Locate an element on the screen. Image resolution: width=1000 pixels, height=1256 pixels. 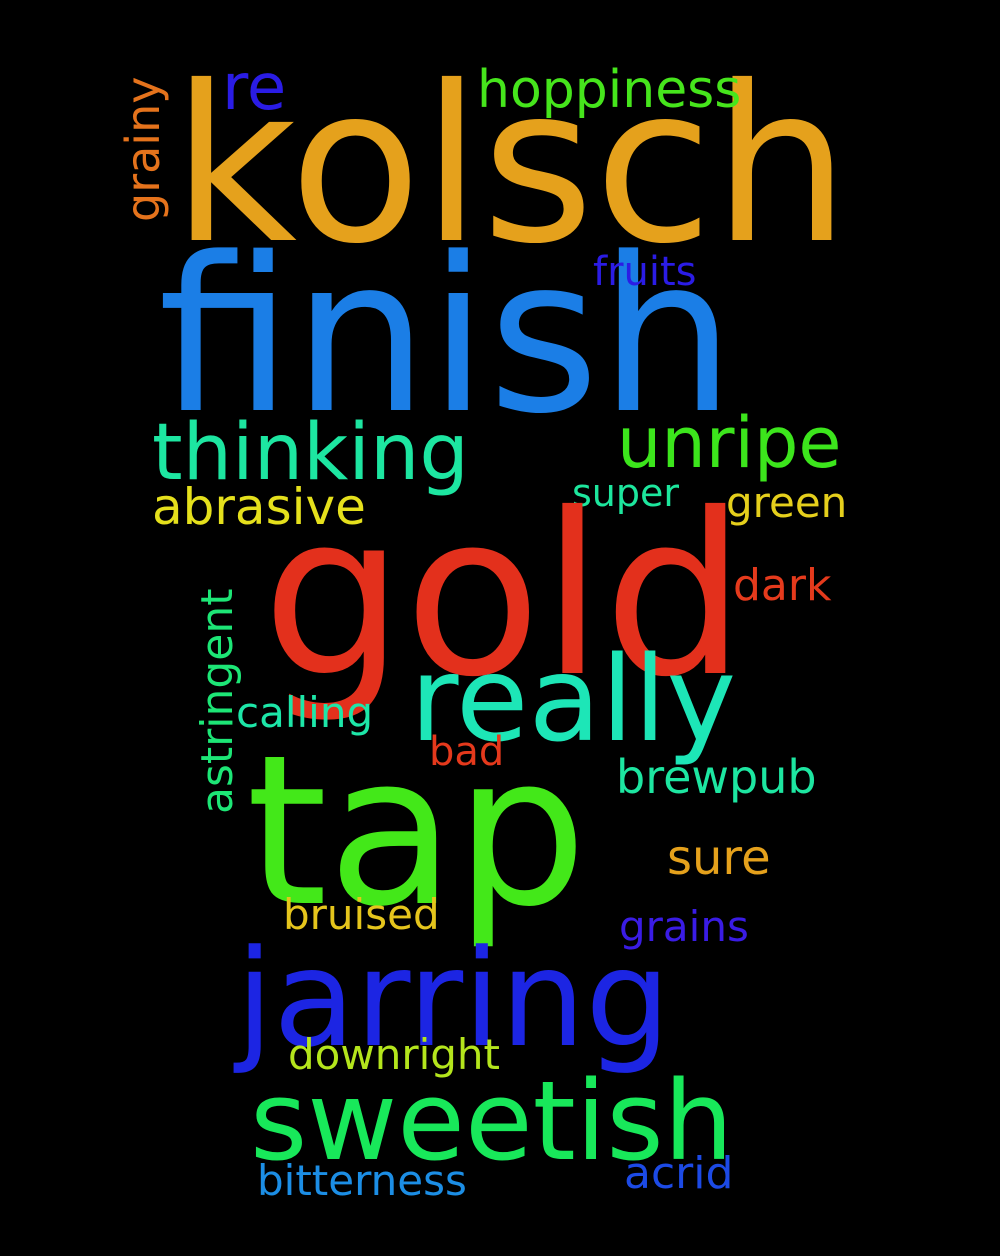
word-brewpub: brewpub is located at coordinates (716, 777).